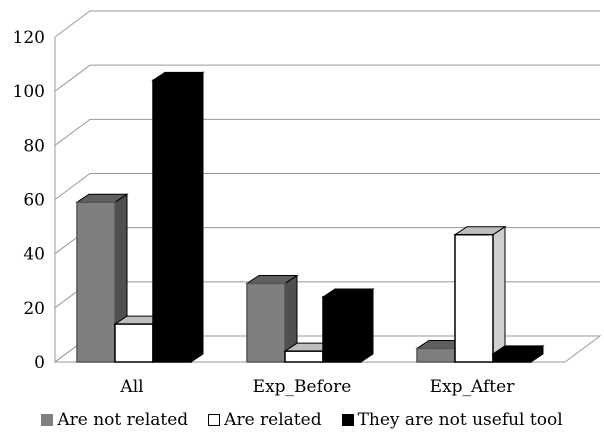 The height and width of the screenshot is (432, 604). Describe the element at coordinates (273, 420) in the screenshot. I see `legend-label: Are related` at that location.